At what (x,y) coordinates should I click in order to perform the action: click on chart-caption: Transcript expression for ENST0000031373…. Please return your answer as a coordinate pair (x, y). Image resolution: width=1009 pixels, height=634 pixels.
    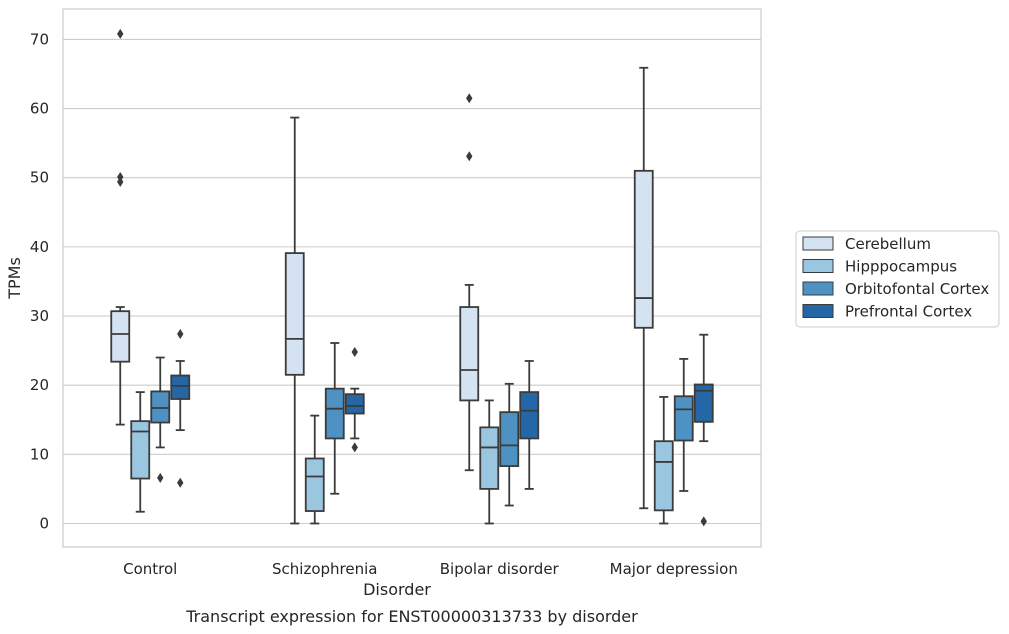
    Looking at the image, I should click on (411, 616).